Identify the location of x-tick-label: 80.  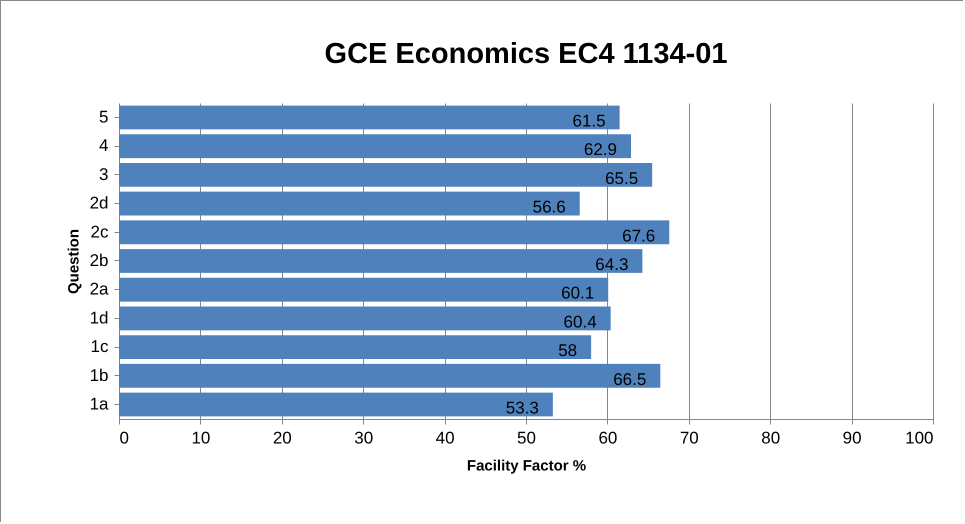
(770, 438).